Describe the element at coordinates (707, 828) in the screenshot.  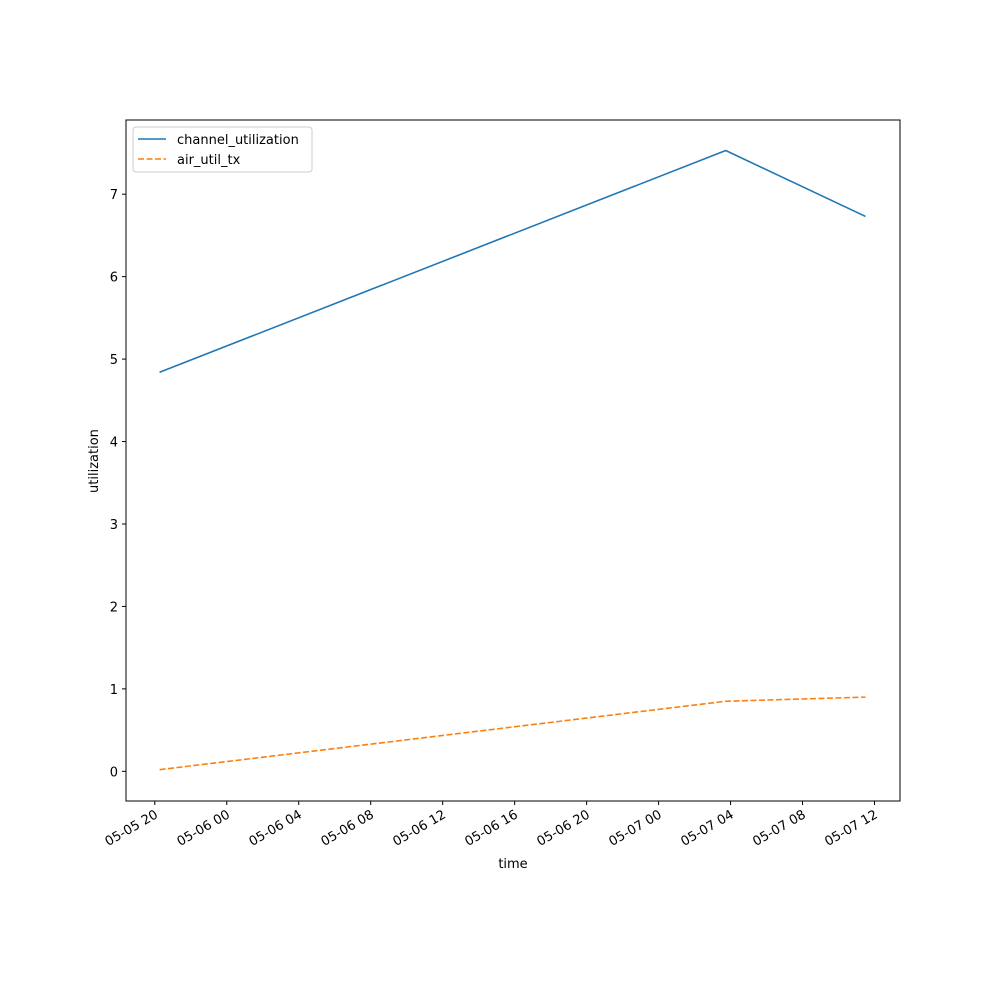
I see `x-tick-label: 05-07 04` at that location.